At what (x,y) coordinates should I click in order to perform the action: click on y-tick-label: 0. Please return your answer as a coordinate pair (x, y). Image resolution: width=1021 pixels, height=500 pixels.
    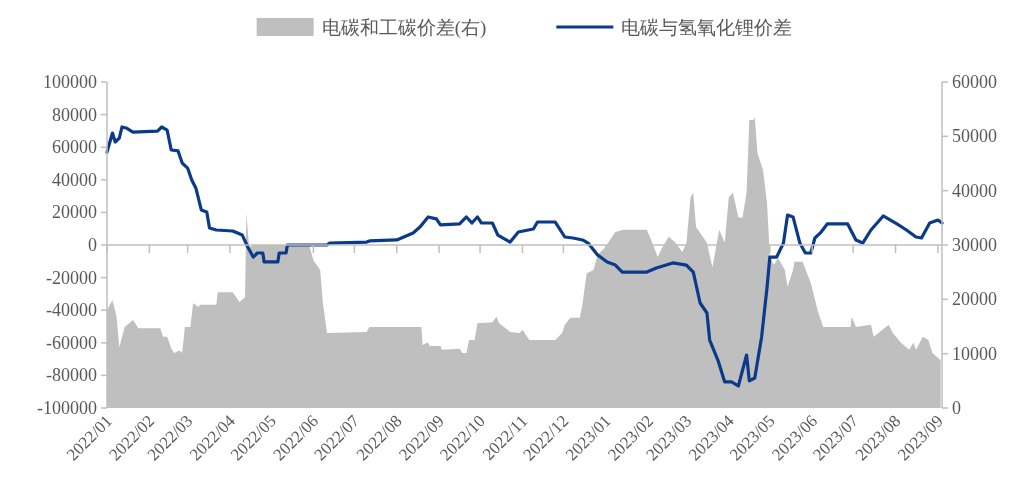
    Looking at the image, I should click on (92, 245).